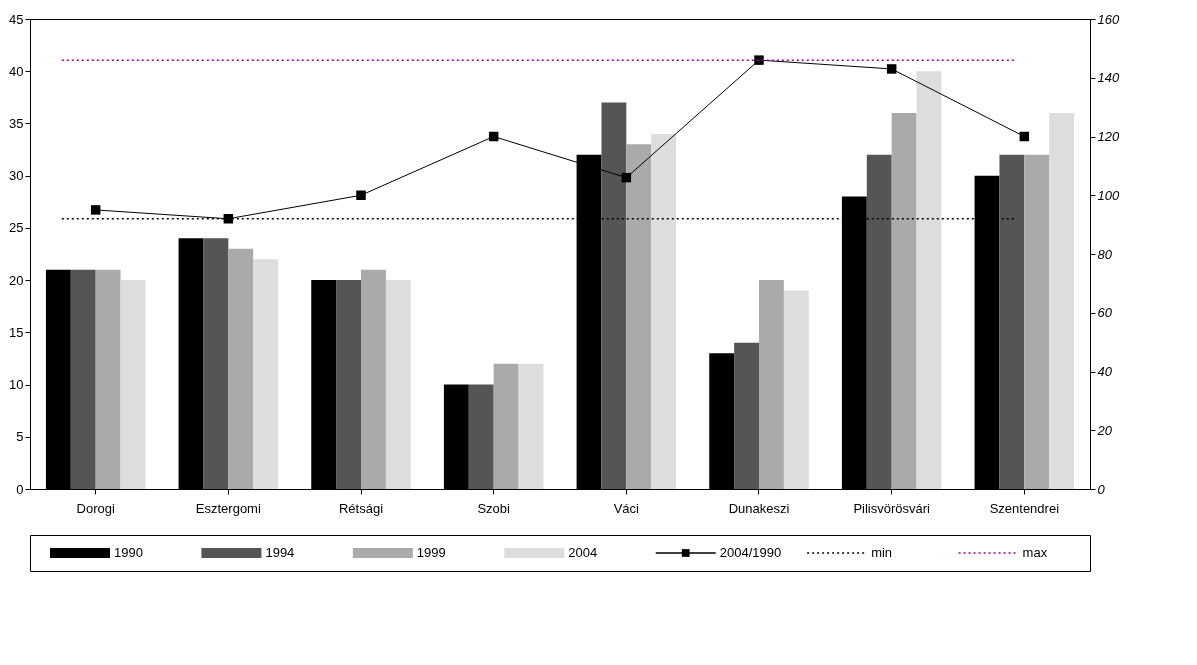 This screenshot has width=1197, height=665. Describe the element at coordinates (16, 123) in the screenshot. I see `y-tick-label: 35` at that location.